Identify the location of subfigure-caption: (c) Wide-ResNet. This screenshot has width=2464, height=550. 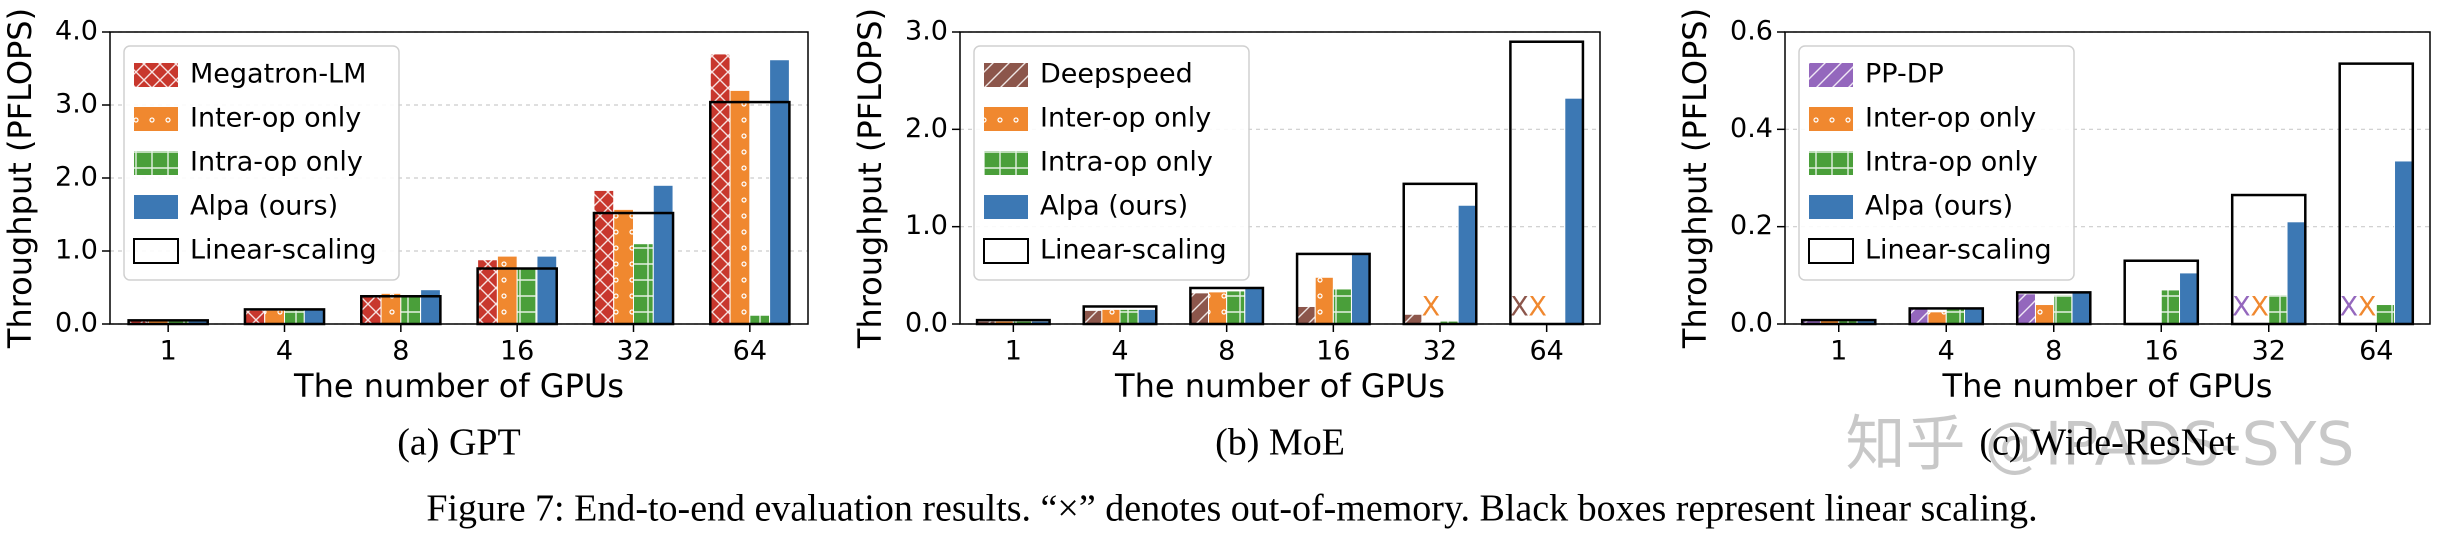
(2107, 443).